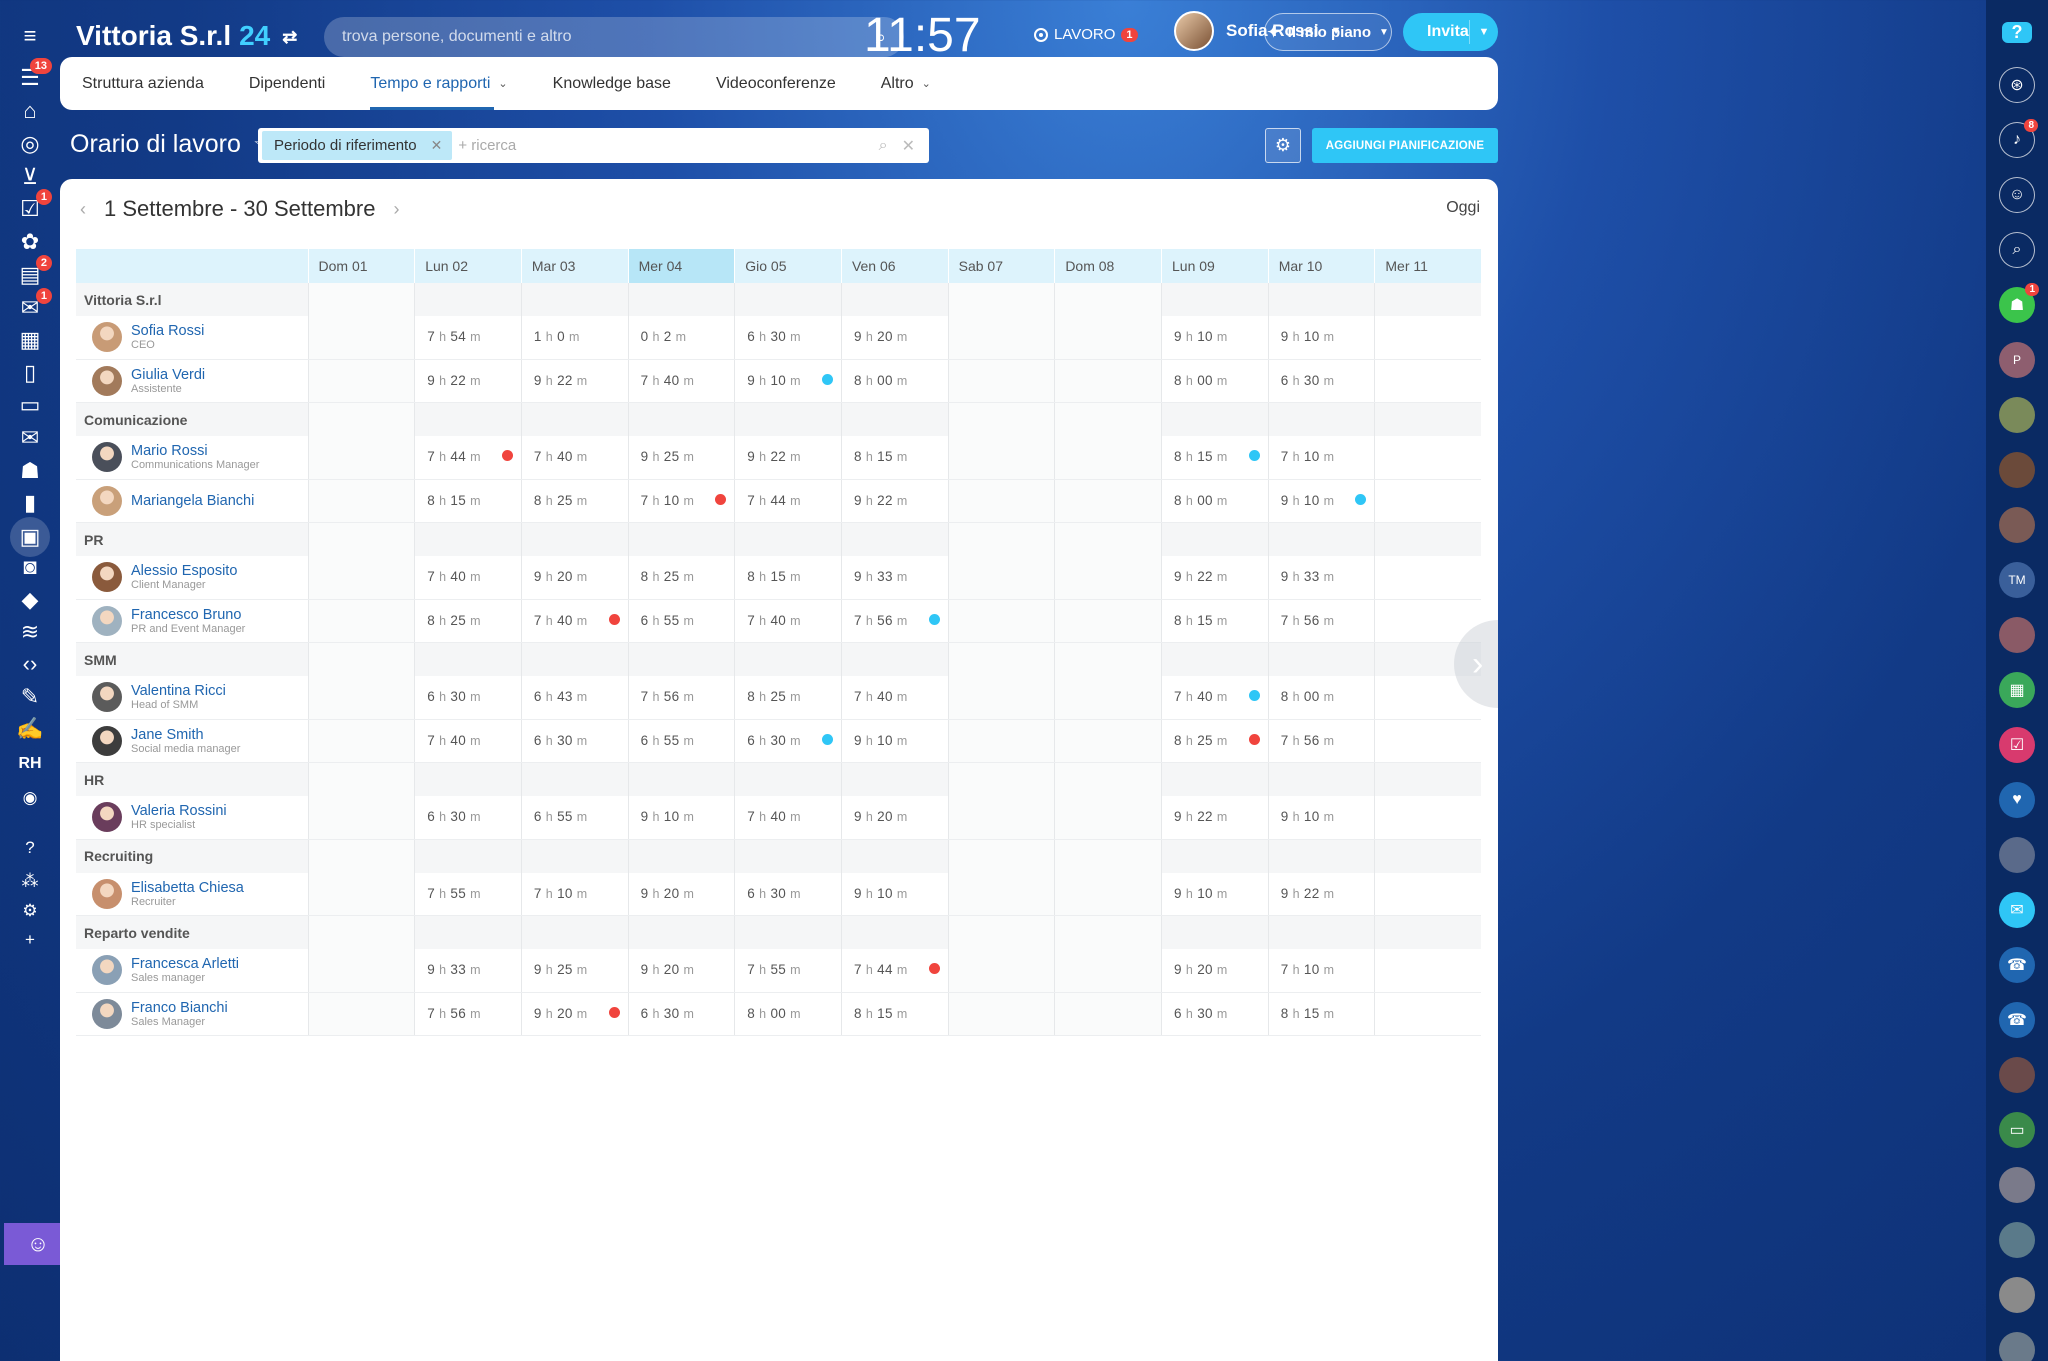 The height and width of the screenshot is (1361, 2048). I want to click on user-menu: Sofia Rossi ▼, so click(1257, 31).